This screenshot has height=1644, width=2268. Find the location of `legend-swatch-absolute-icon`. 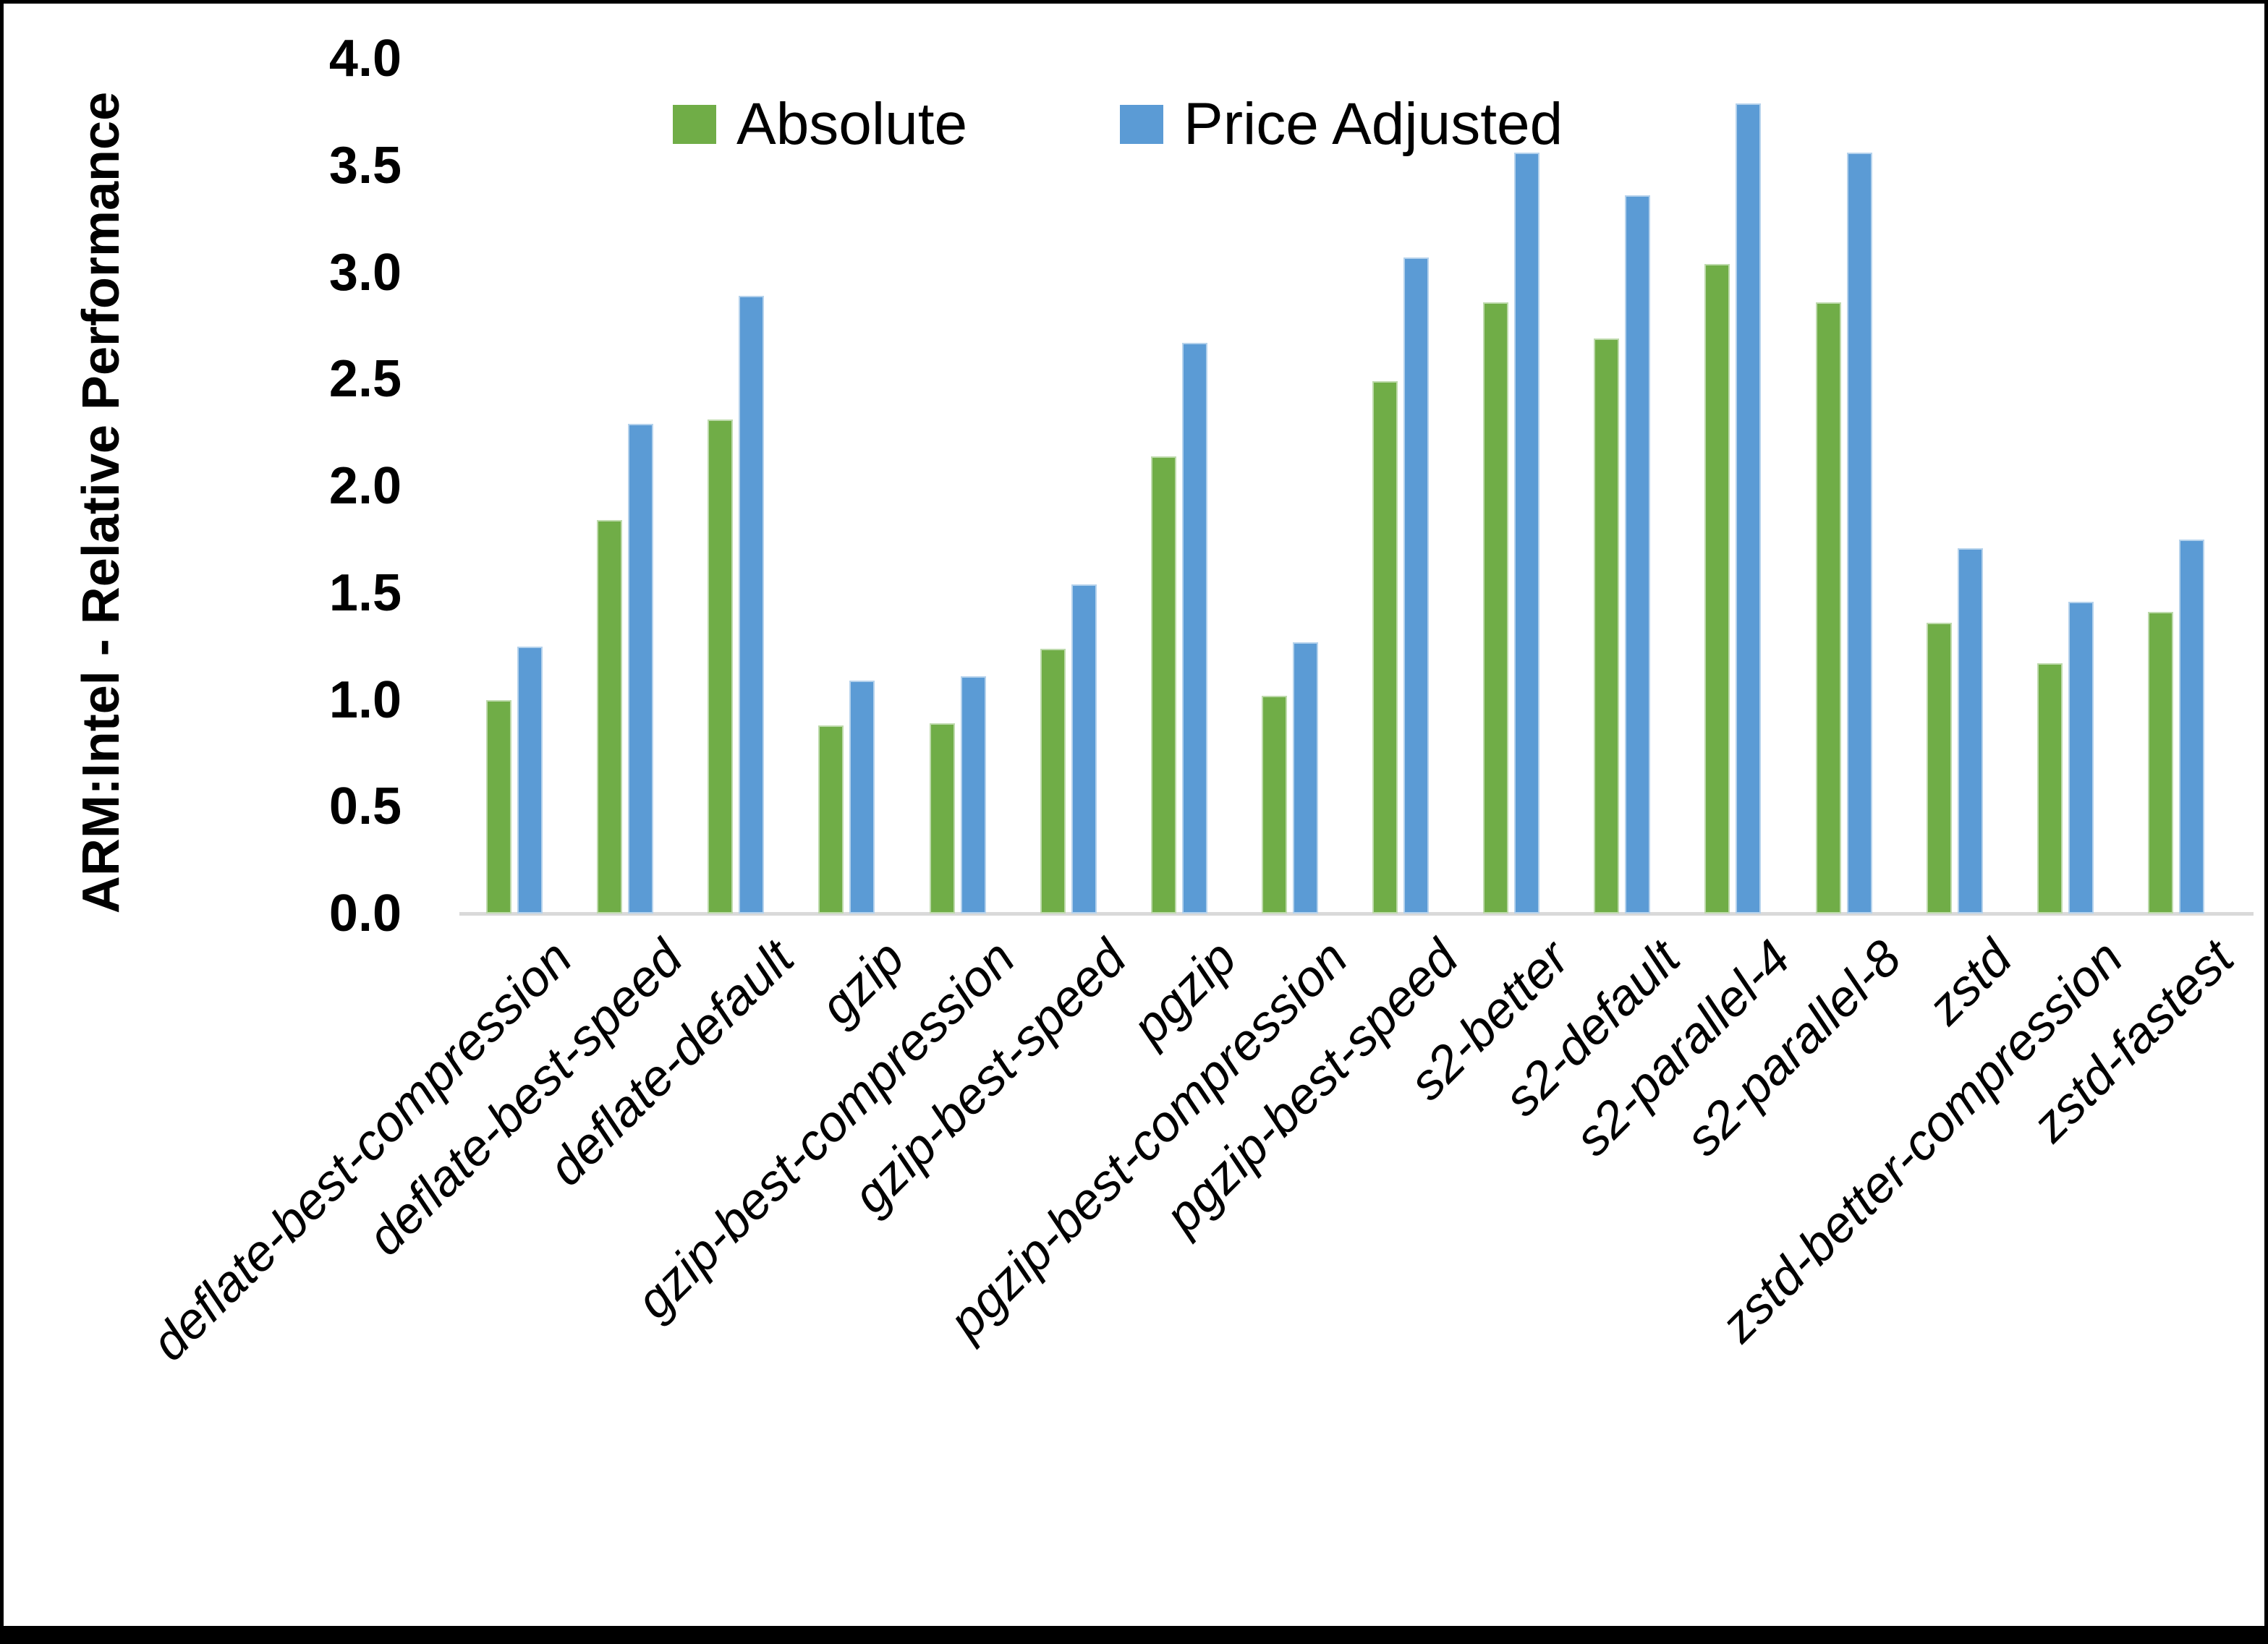

legend-swatch-absolute-icon is located at coordinates (694, 124).